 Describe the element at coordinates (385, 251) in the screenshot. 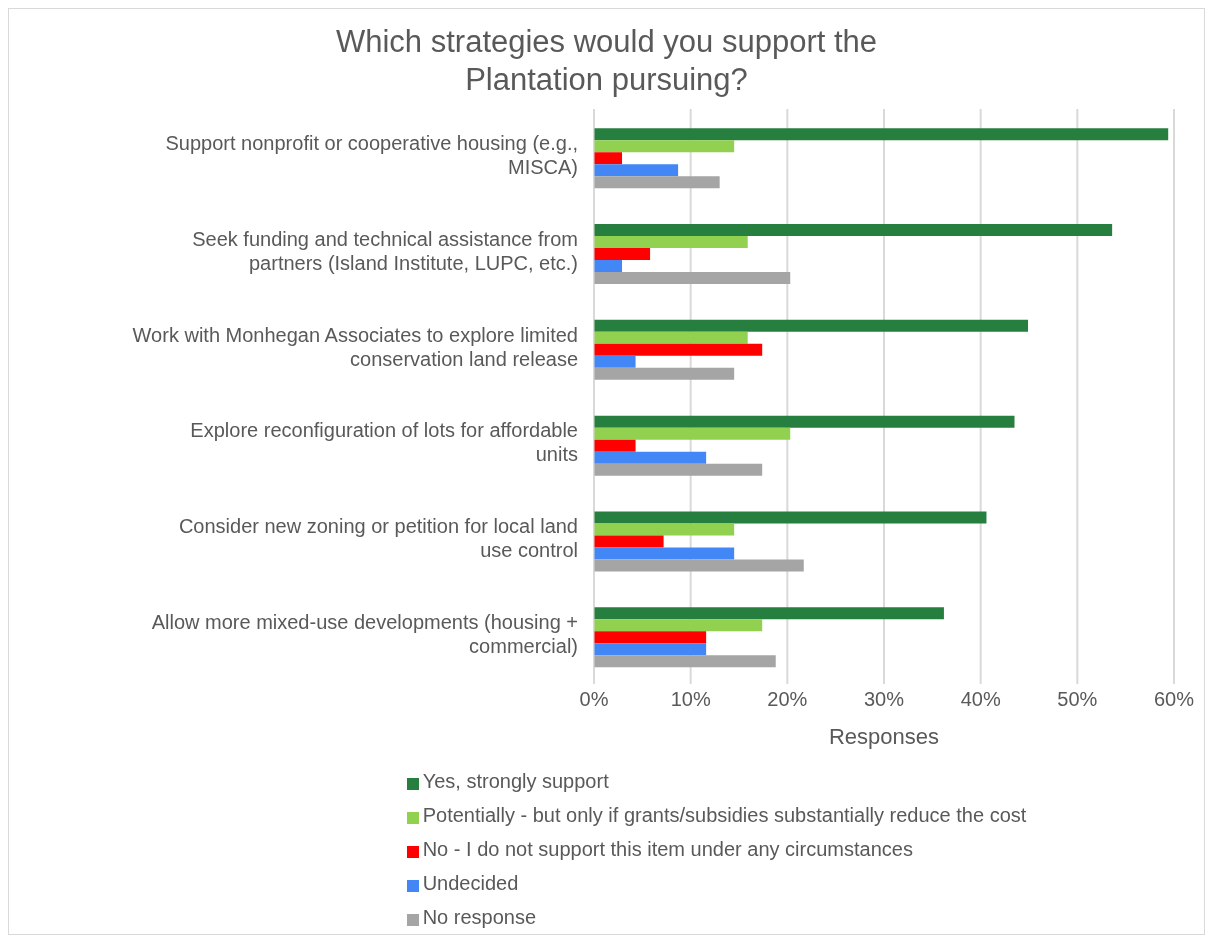

I see `y-tick-label: Seek funding and technical assistance from partners (Island Institute, LUPC, etc.)` at that location.